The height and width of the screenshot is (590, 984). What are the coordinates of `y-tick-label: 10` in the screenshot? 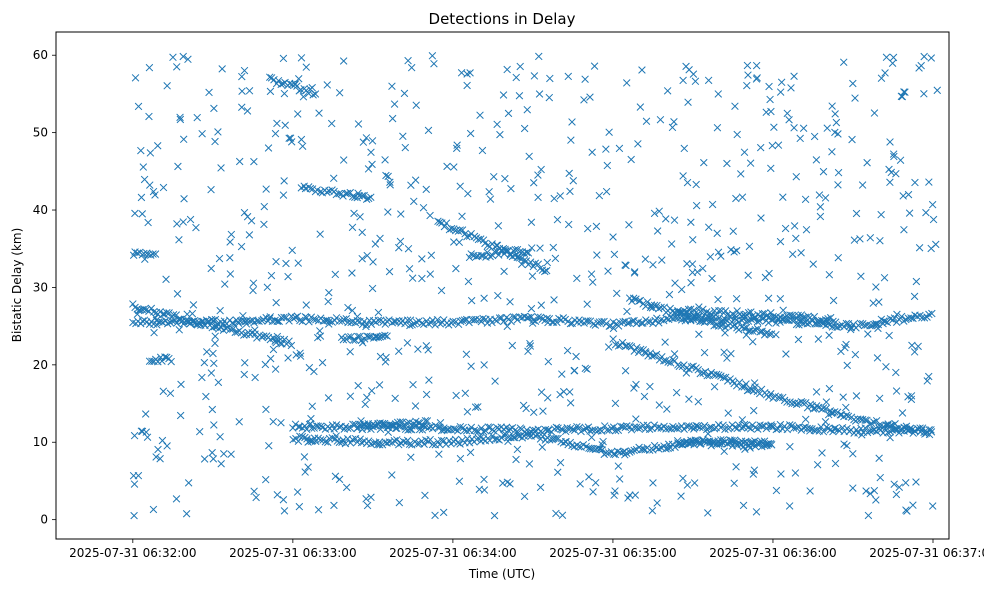 It's located at (40, 442).